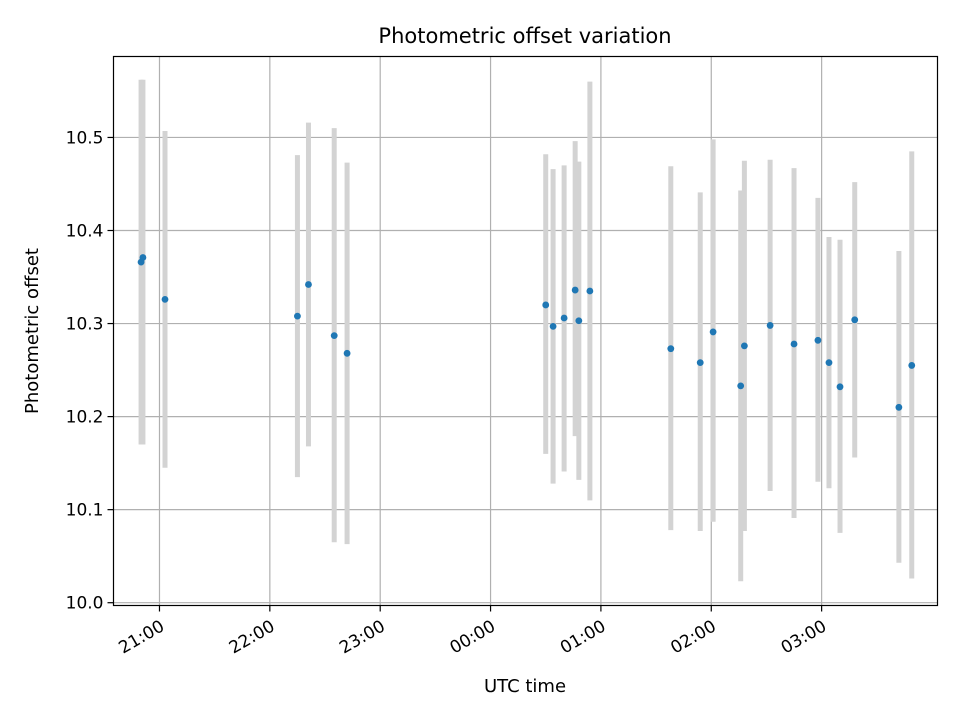 This screenshot has width=960, height=720. I want to click on y-axis-title: Photometric offset, so click(32, 331).